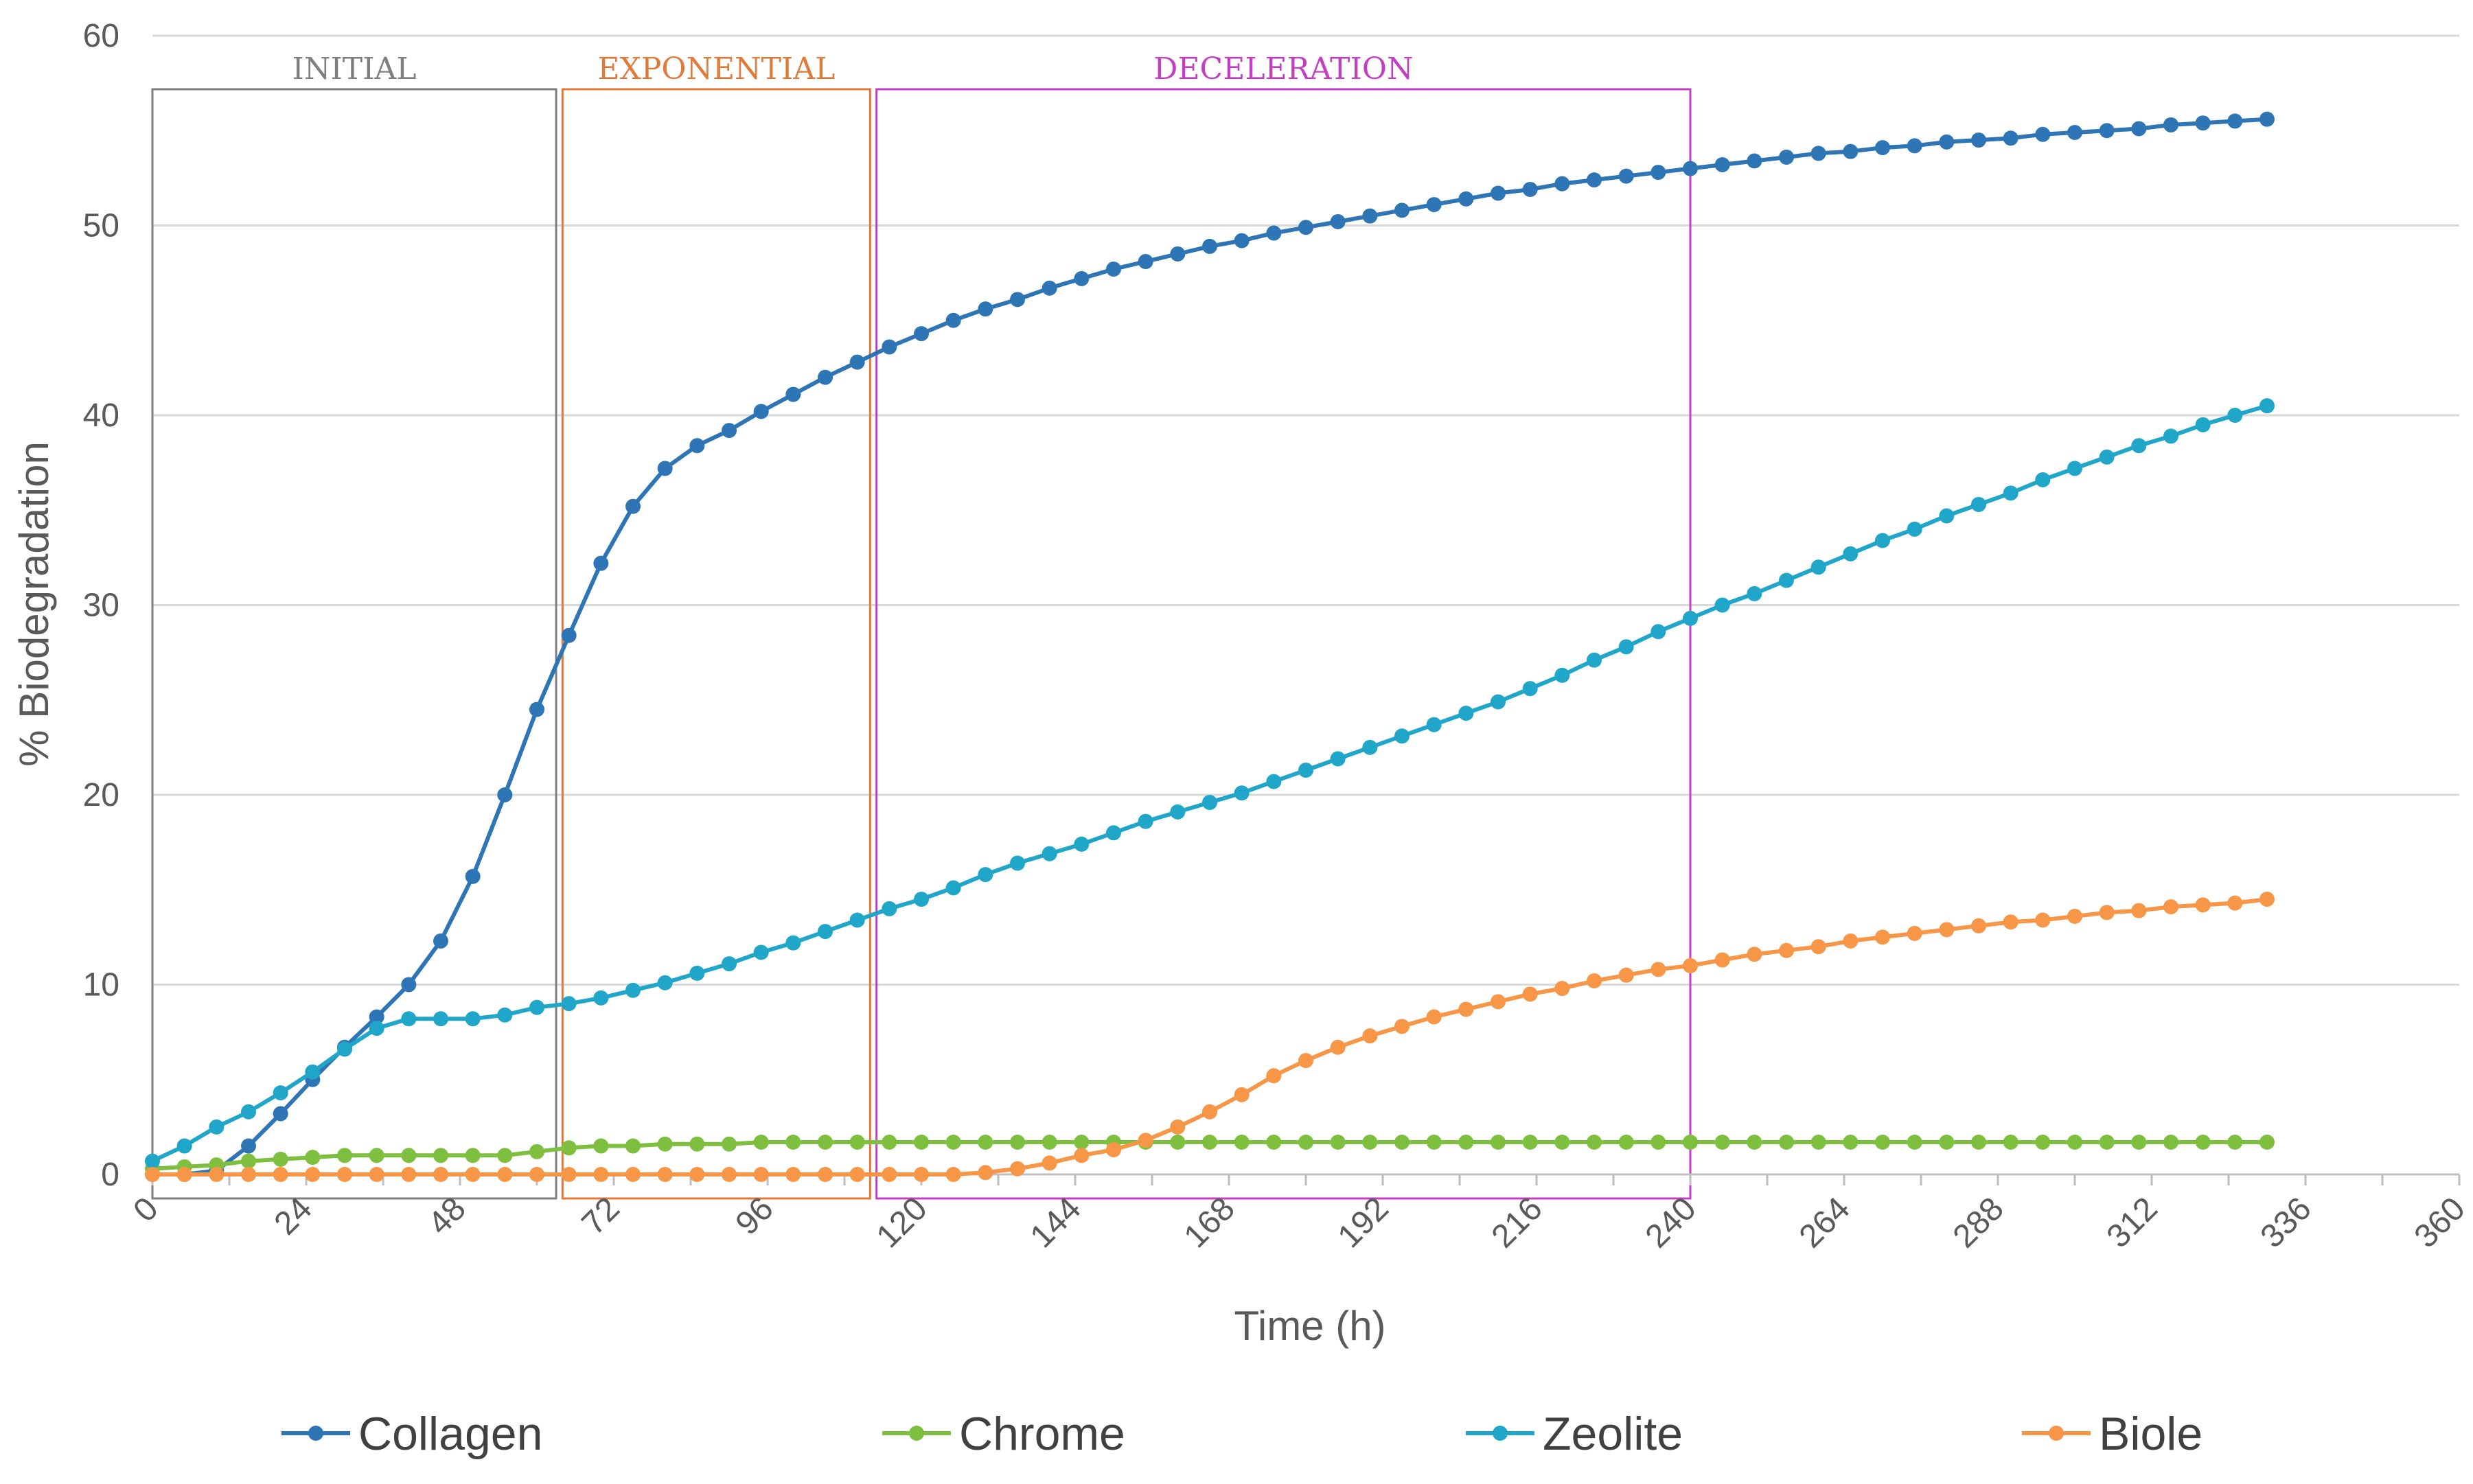 This screenshot has width=2473, height=1484. Describe the element at coordinates (1309, 1326) in the screenshot. I see `x-axis-title: Time (h)` at that location.